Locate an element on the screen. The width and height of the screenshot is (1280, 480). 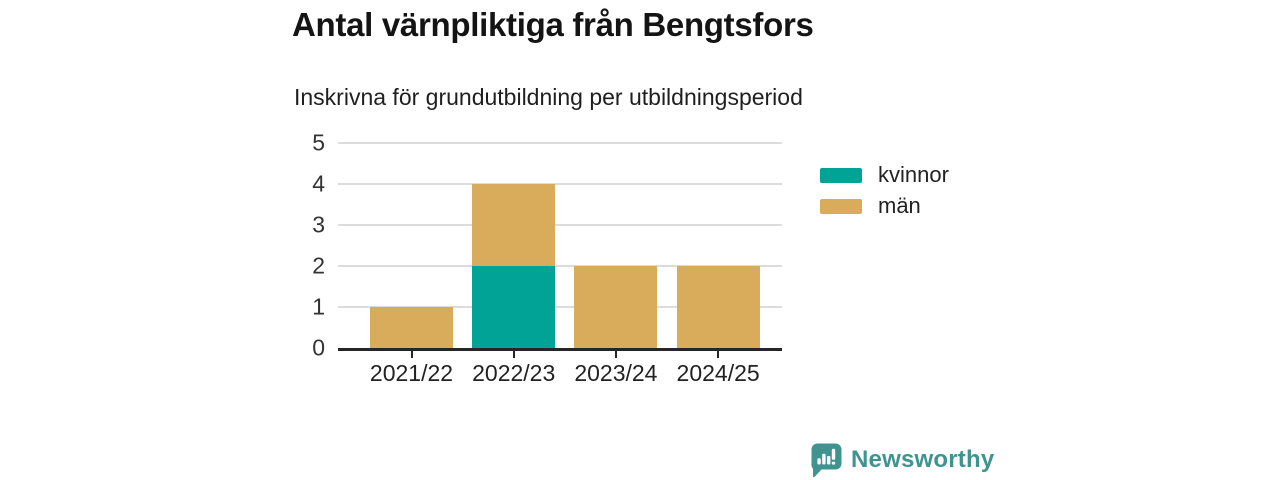
legend-swatch-kvinnor is located at coordinates (841, 175).